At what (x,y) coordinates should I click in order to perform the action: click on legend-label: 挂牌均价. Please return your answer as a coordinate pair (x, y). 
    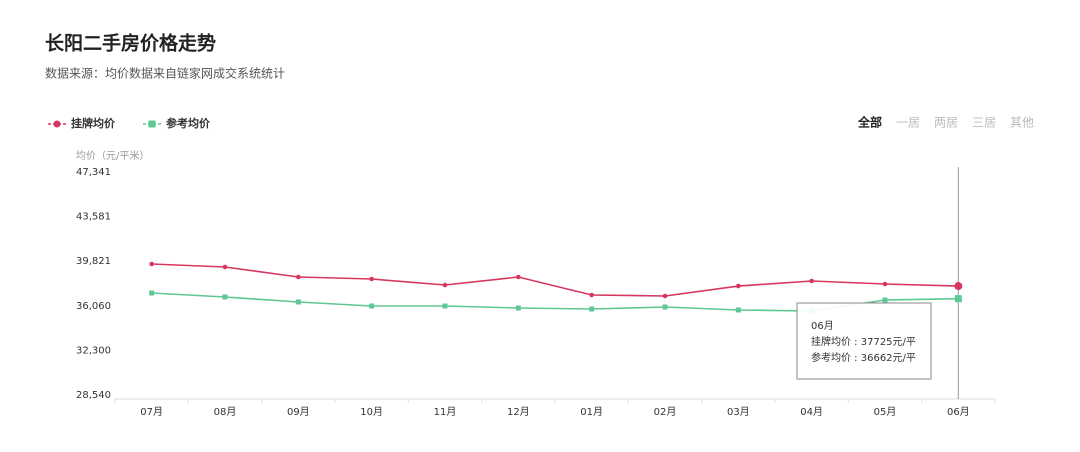
    Looking at the image, I should click on (93, 123).